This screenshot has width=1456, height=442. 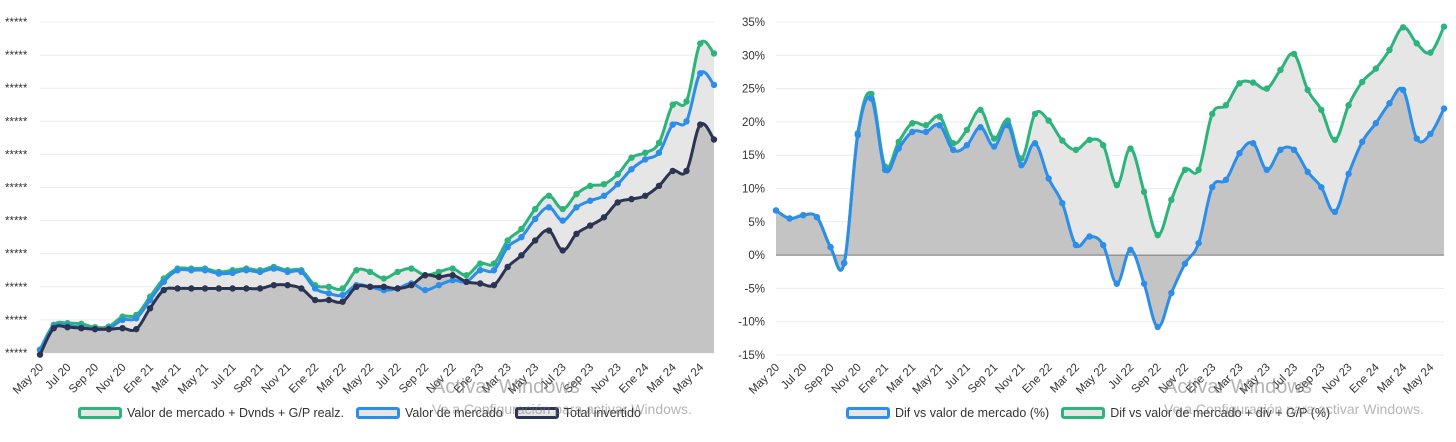 I want to click on legend-item-market-value: Valor de mercado, so click(x=429, y=413).